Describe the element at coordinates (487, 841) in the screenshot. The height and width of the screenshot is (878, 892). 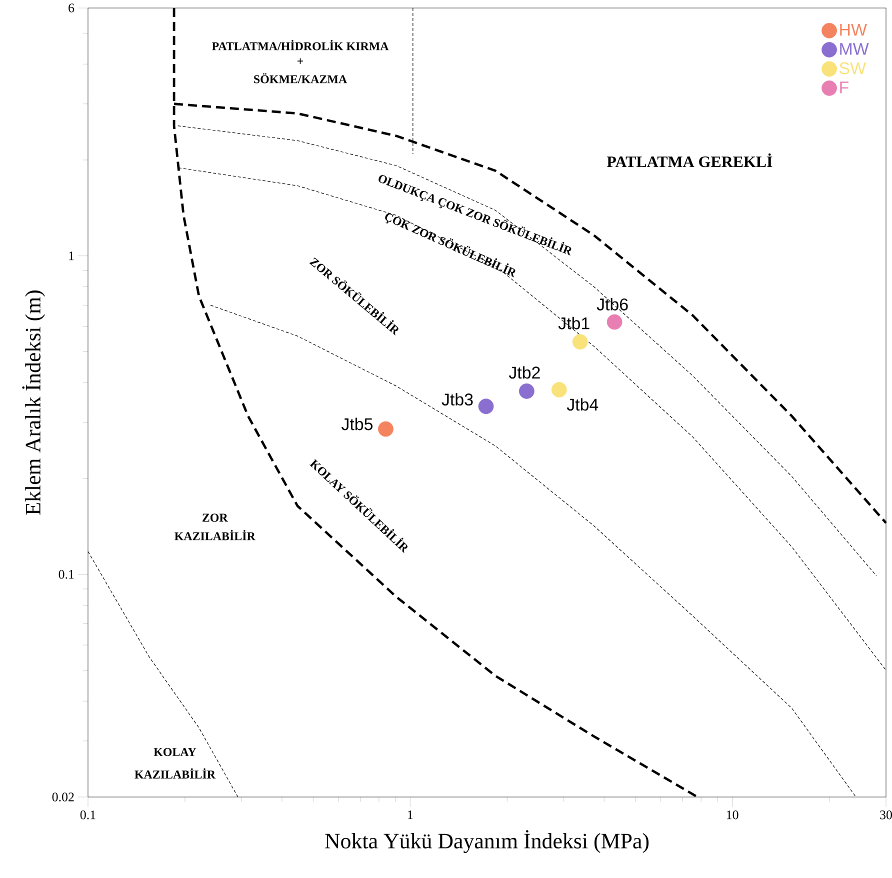
I see `x-axis-title: Nokta Yükü Dayanım İndeksi (MPa)` at that location.